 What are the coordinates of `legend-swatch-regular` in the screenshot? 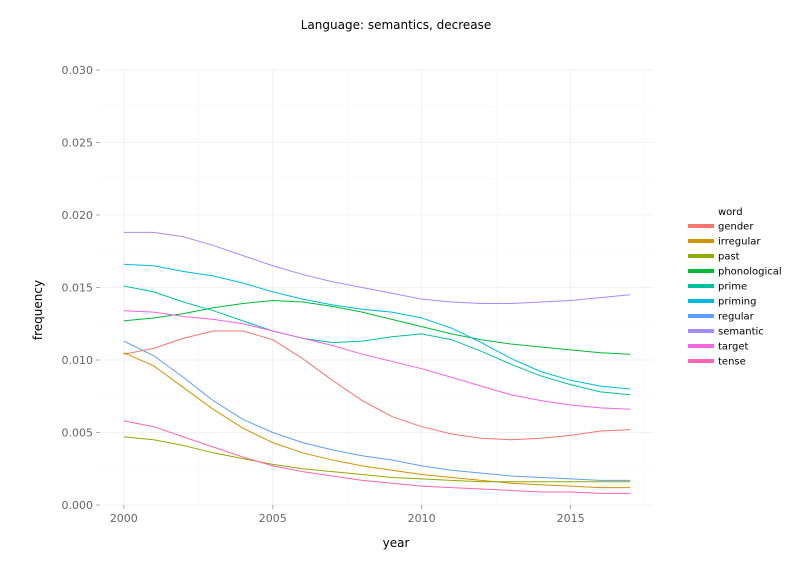 It's located at (701, 316).